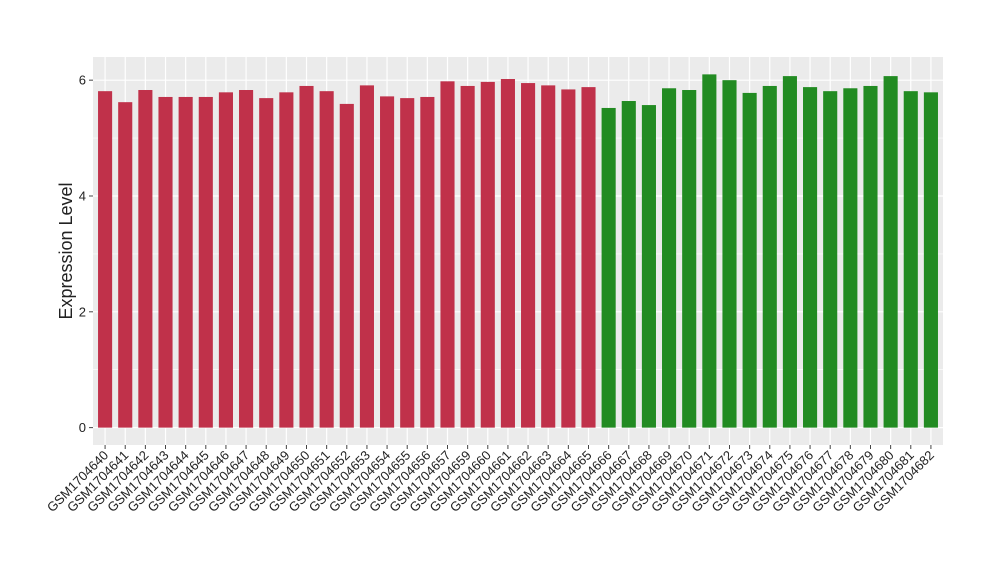 This screenshot has width=1000, height=585. Describe the element at coordinates (82, 195) in the screenshot. I see `y-tick-label: 4` at that location.